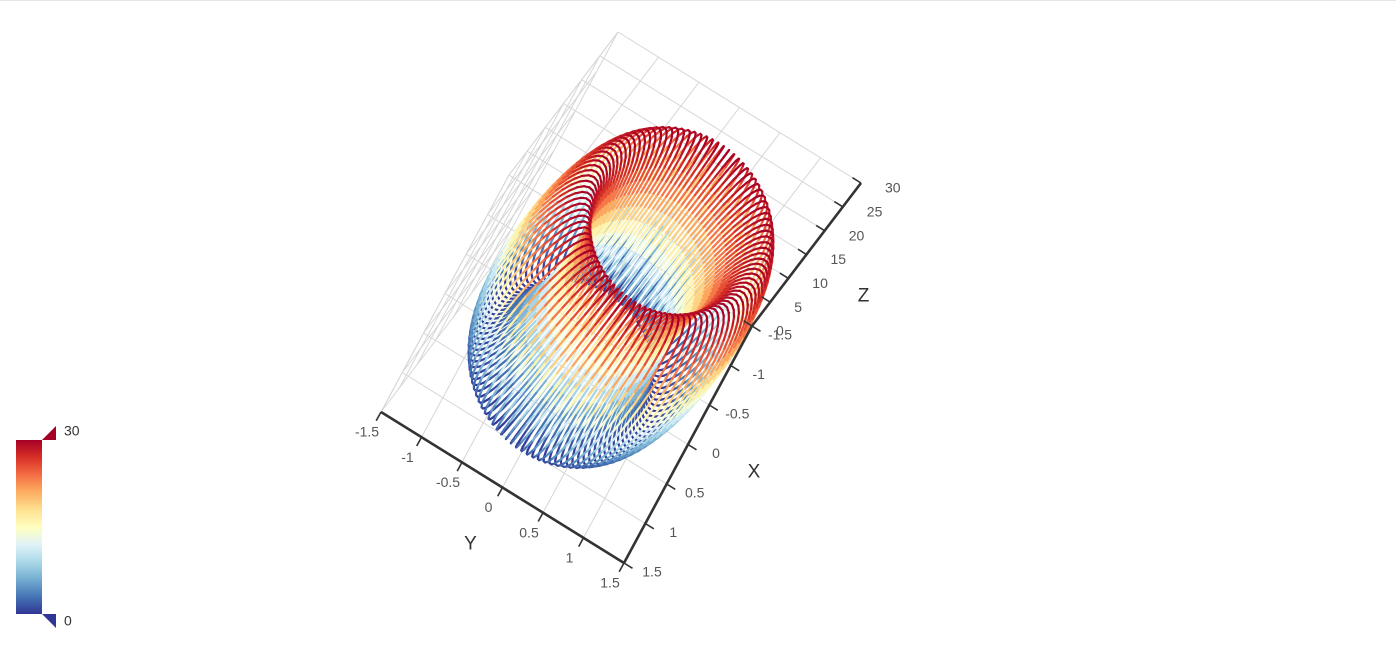 Image resolution: width=1396 pixels, height=654 pixels. I want to click on visual-map-max-handle, so click(49, 433).